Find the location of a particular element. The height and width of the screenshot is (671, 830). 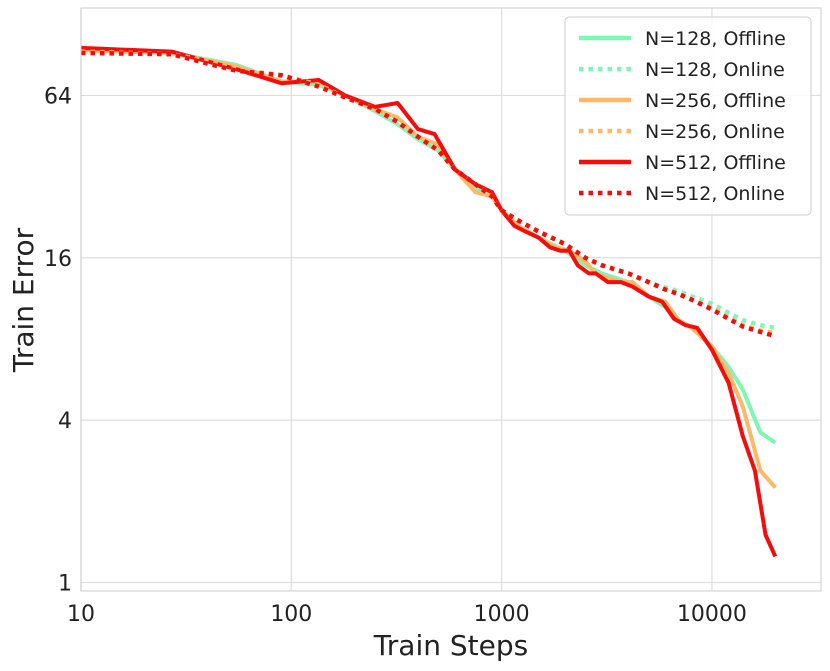

x-tick-labels: 10 100 1000 10000 is located at coordinates (407, 614).